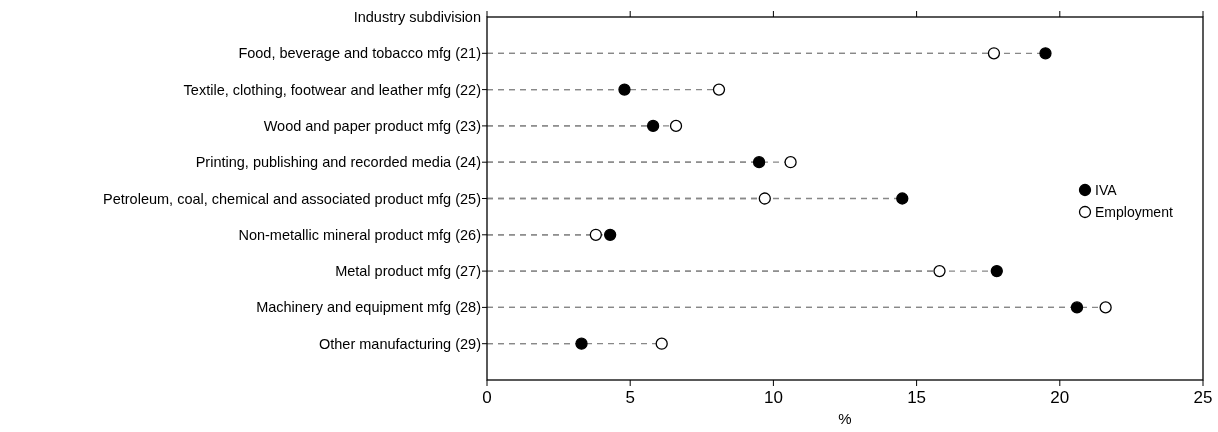 Image resolution: width=1218 pixels, height=432 pixels. What do you see at coordinates (332, 89) in the screenshot?
I see `y-tick-label: Textile, clothing, footwear and leather mfg (22)` at bounding box center [332, 89].